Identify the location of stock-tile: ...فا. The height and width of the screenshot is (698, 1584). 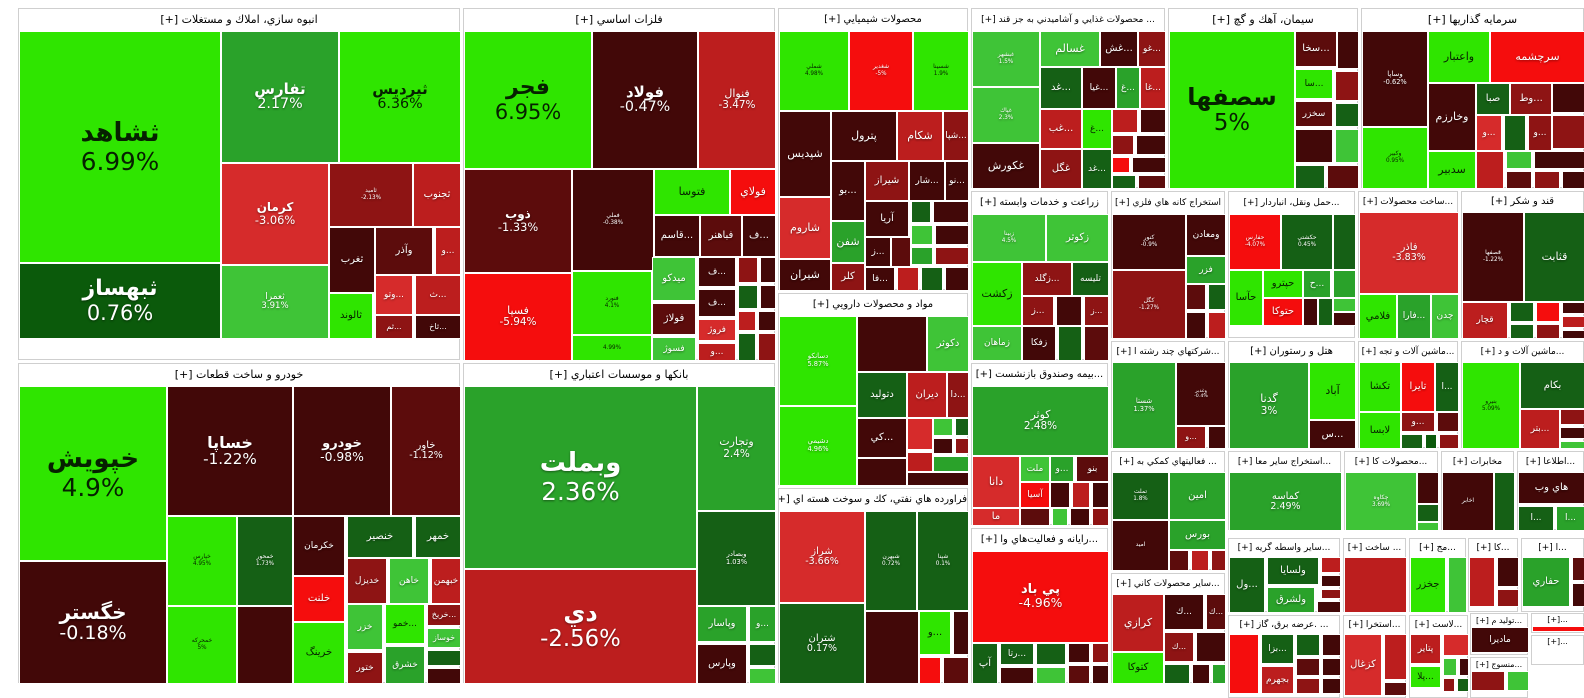
(880, 279).